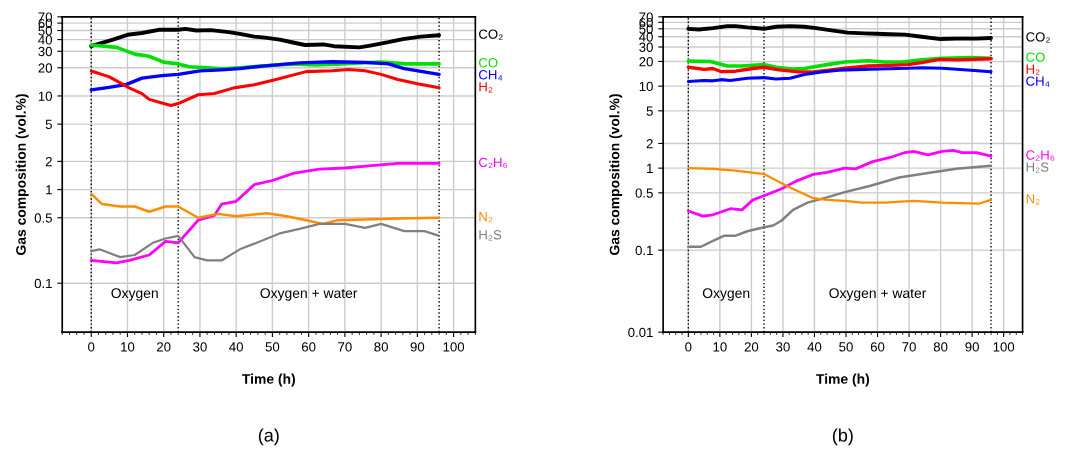  I want to click on y-tick-label: 50, so click(45, 31).